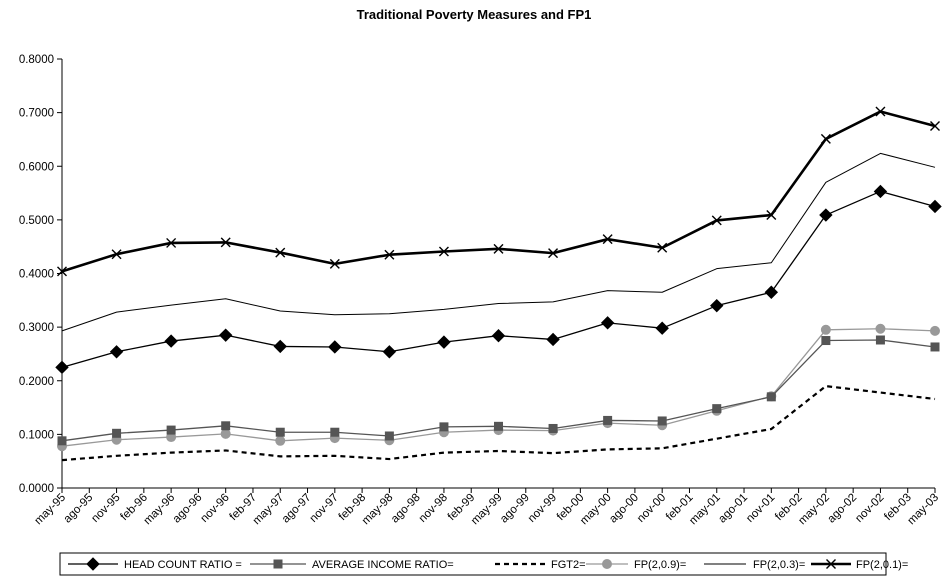 The height and width of the screenshot is (579, 949). What do you see at coordinates (473, 564) in the screenshot?
I see `legend-box` at bounding box center [473, 564].